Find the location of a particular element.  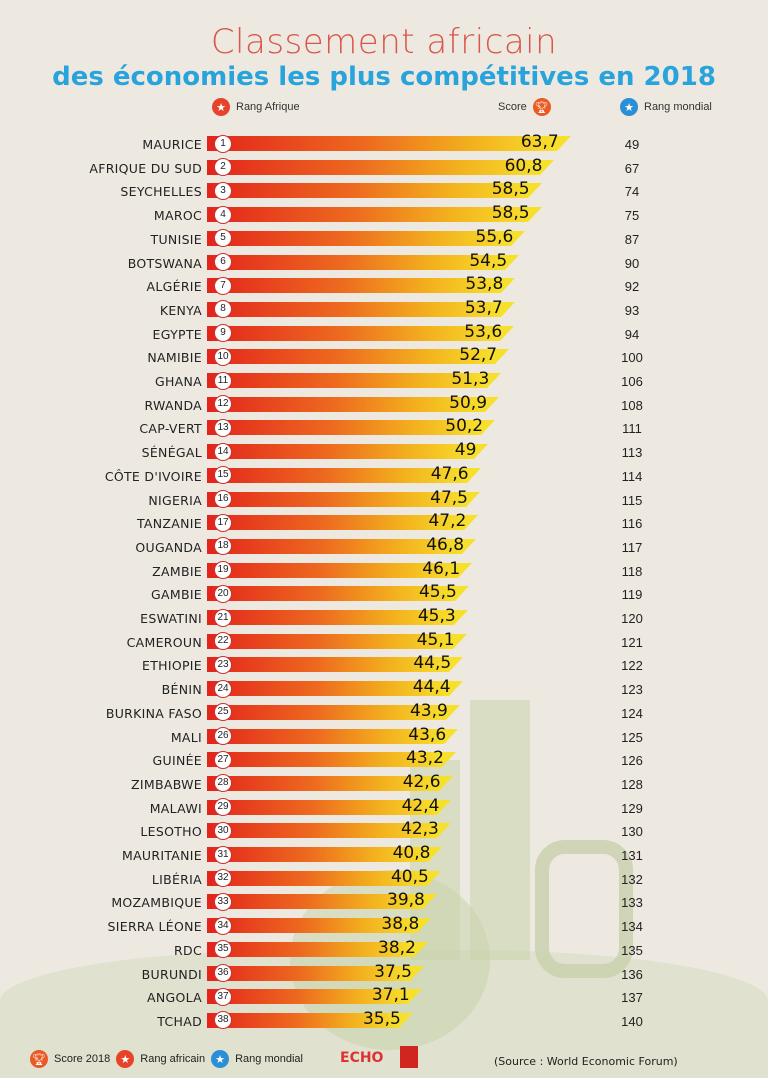

country-label: Ethiopie is located at coordinates (172, 666).